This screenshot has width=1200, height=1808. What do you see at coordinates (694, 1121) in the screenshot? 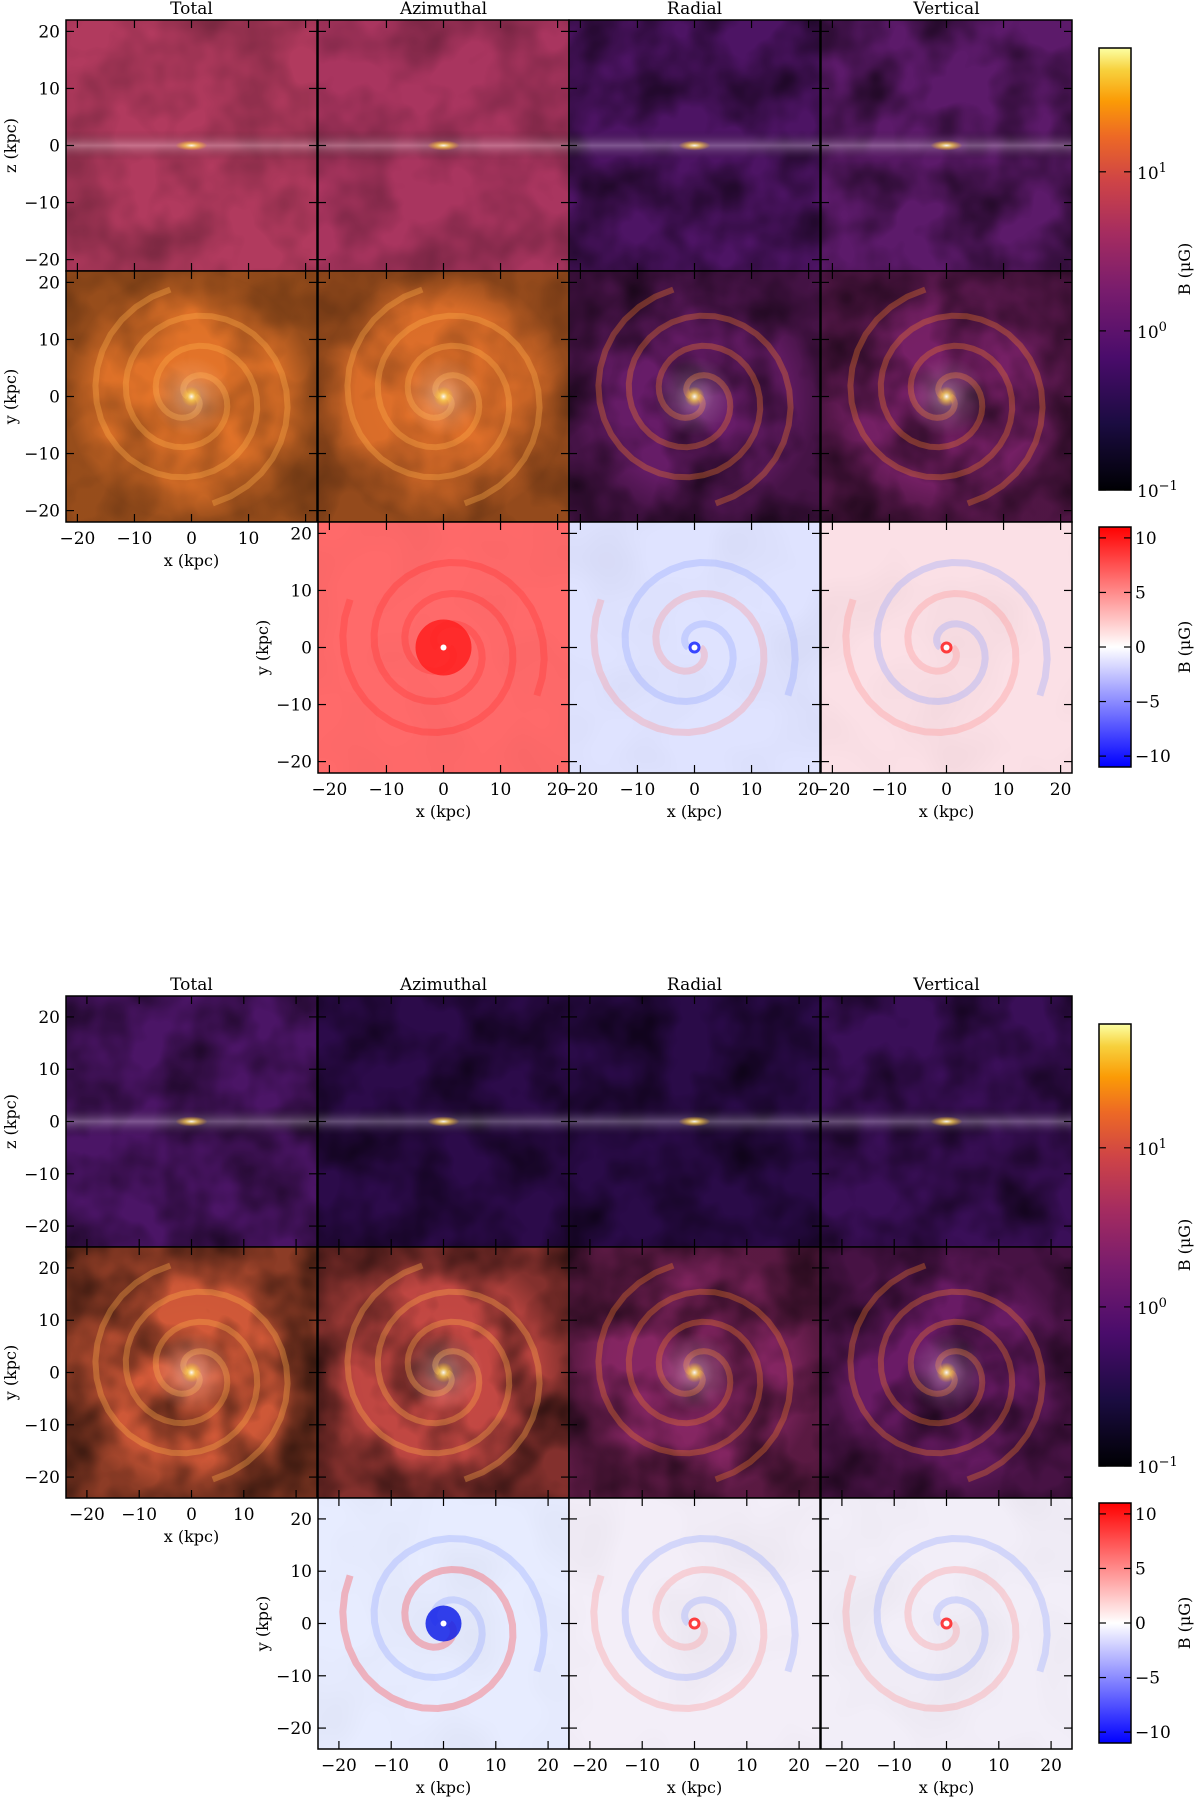
I see `panel-lower-row1-radial` at bounding box center [694, 1121].